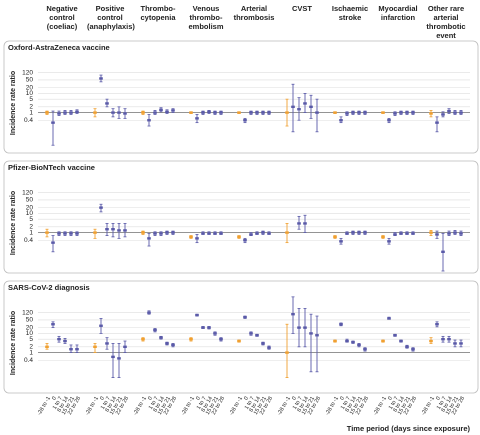 This screenshot has height=435, width=480. What do you see at coordinates (409, 428) in the screenshot?
I see `x-axis-title: Time period (days since exposure)` at bounding box center [409, 428].